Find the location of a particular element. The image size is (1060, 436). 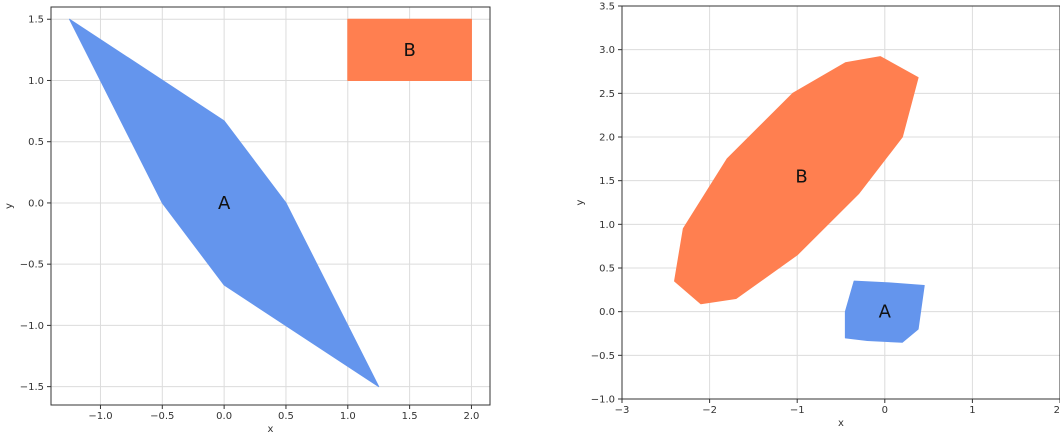

y-tick-label: 3.5 is located at coordinates (607, 7).